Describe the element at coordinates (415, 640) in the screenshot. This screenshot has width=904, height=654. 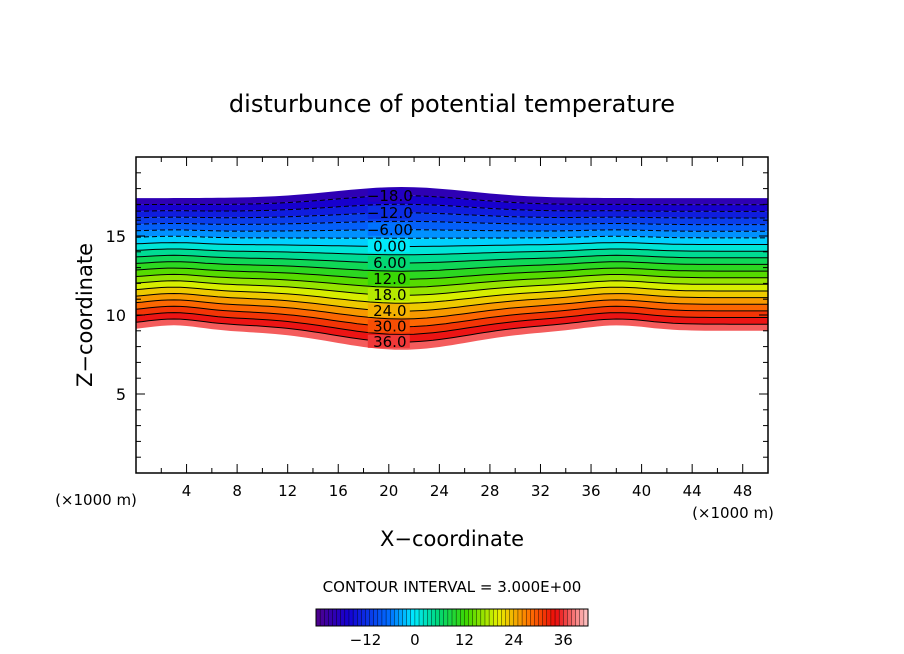
I see `colorbar-tick-label: 0` at that location.